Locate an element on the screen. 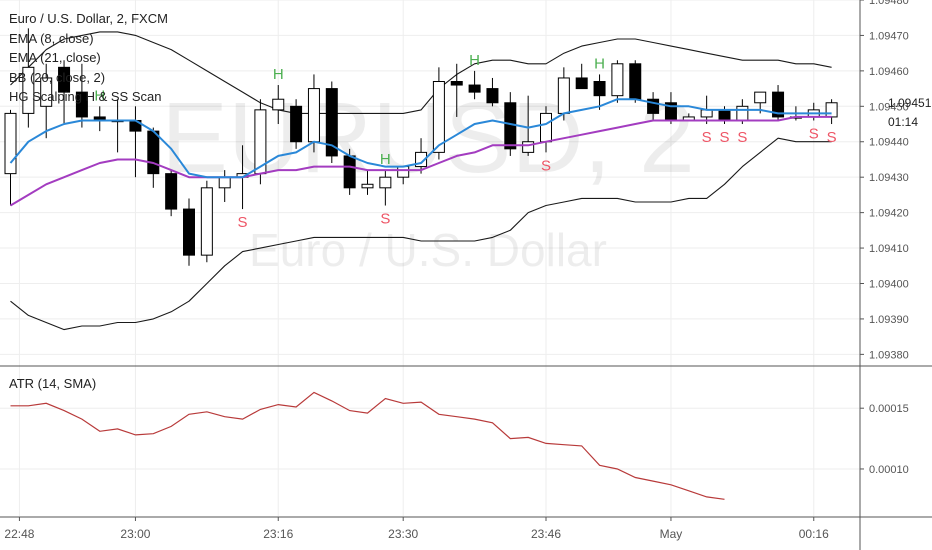 The height and width of the screenshot is (550, 932). time-tick-label: 23:16 is located at coordinates (278, 534).